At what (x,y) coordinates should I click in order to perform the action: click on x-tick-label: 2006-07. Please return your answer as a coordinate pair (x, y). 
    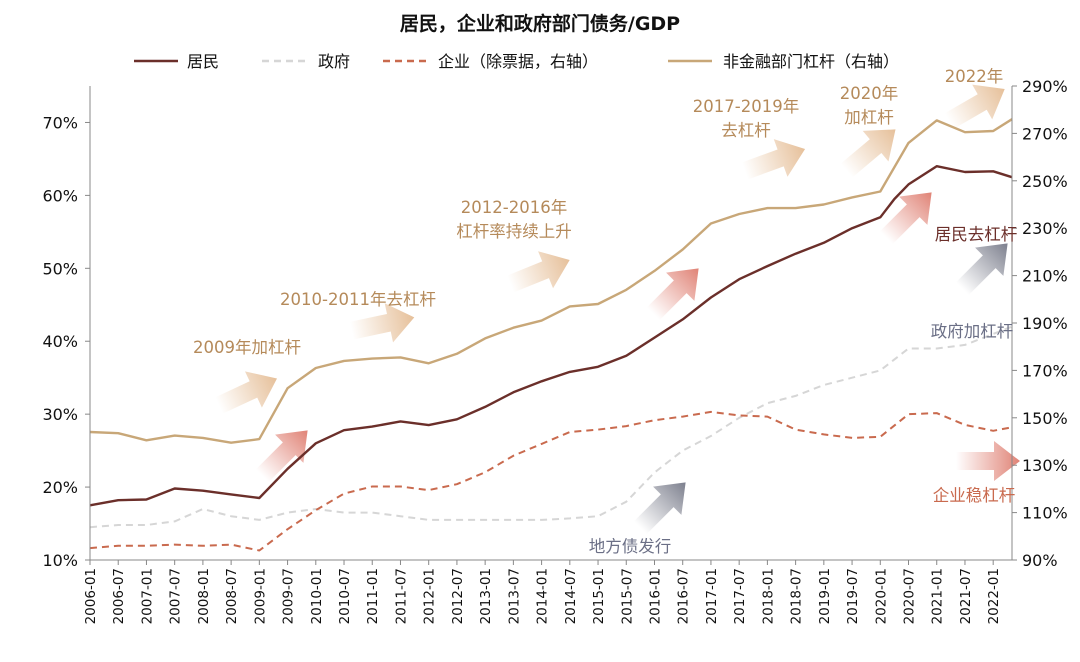
    Looking at the image, I should click on (119, 596).